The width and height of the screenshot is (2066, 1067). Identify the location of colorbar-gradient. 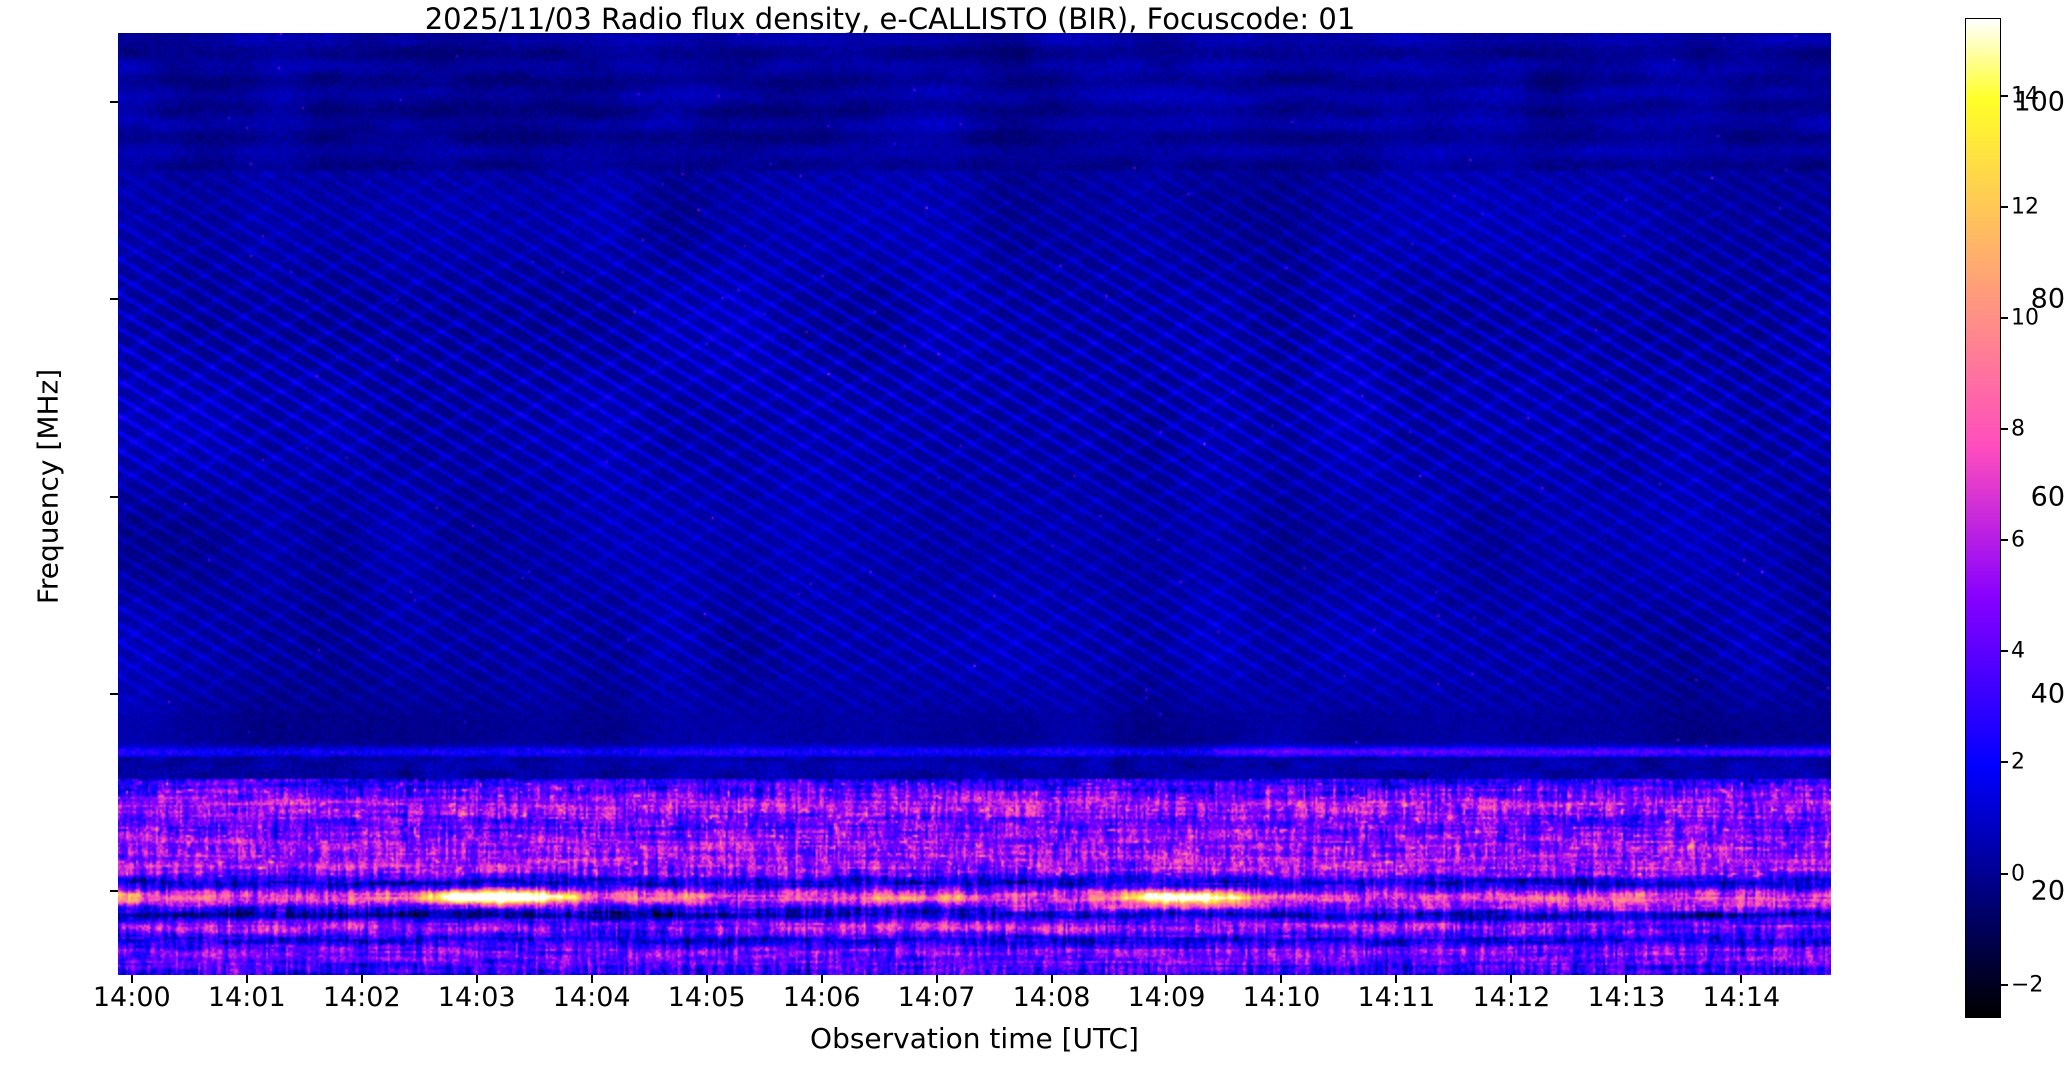
(1983, 518).